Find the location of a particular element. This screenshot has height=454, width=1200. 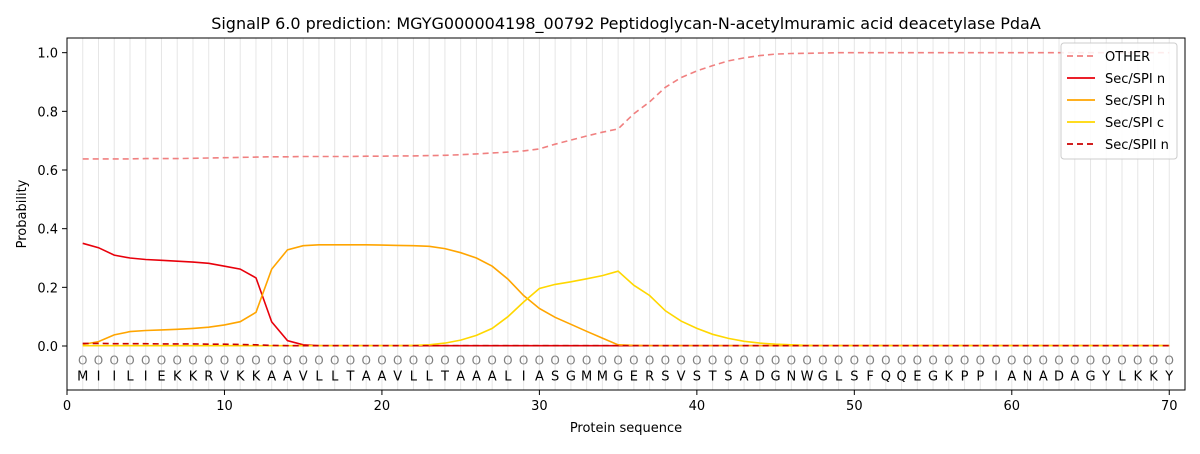

x-tick-label: 70 is located at coordinates (1169, 406).